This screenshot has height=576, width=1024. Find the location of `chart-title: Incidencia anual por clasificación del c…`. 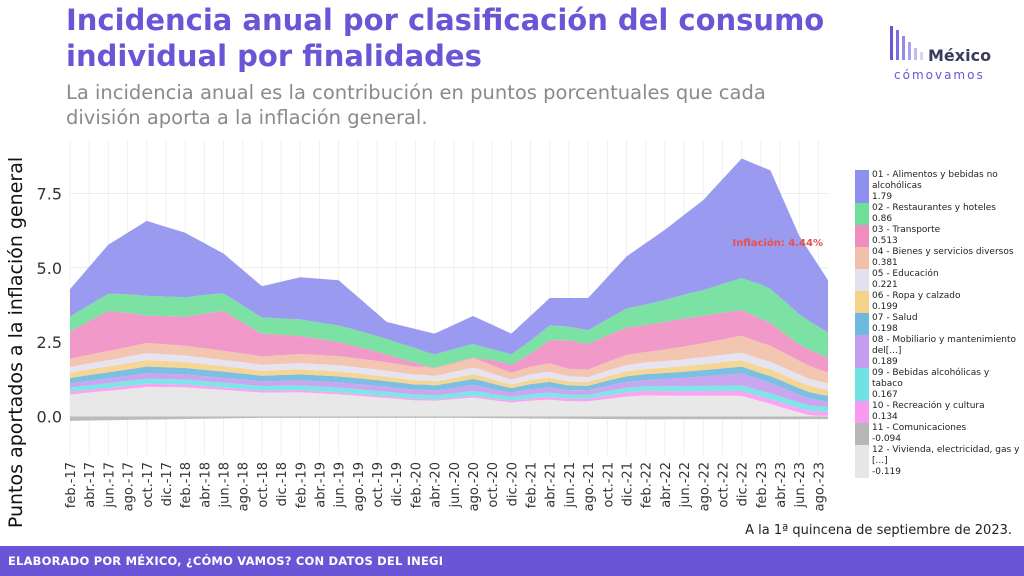

chart-title: Incidencia anual por clasificación del c… is located at coordinates (445, 38).